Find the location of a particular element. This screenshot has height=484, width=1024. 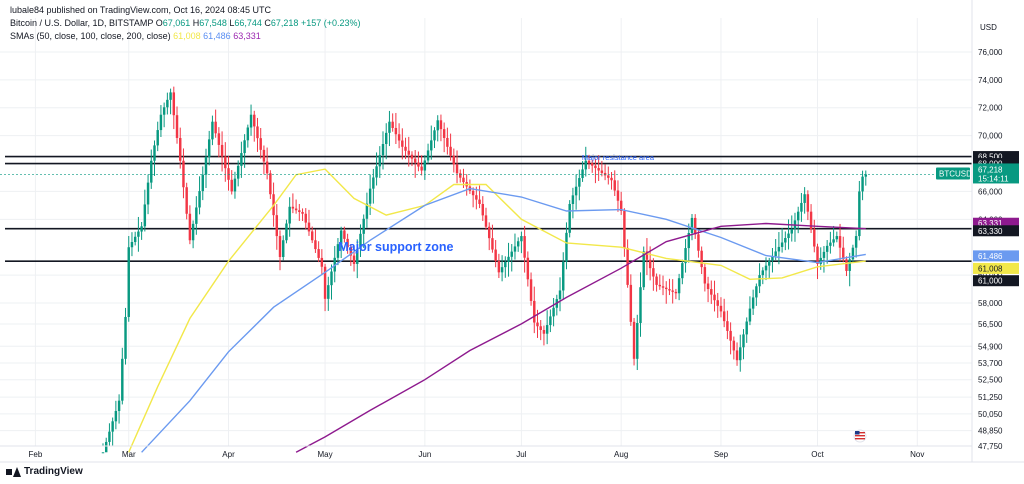

tradingview-logo-icon is located at coordinates (13, 471).